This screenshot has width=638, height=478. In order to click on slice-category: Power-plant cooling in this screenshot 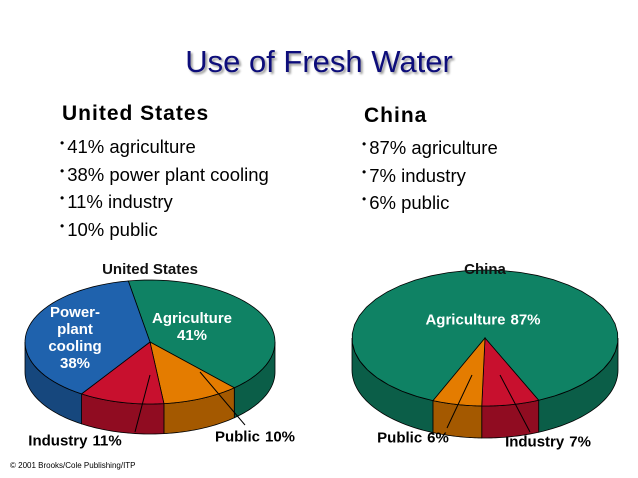, I will do `click(75, 329)`.